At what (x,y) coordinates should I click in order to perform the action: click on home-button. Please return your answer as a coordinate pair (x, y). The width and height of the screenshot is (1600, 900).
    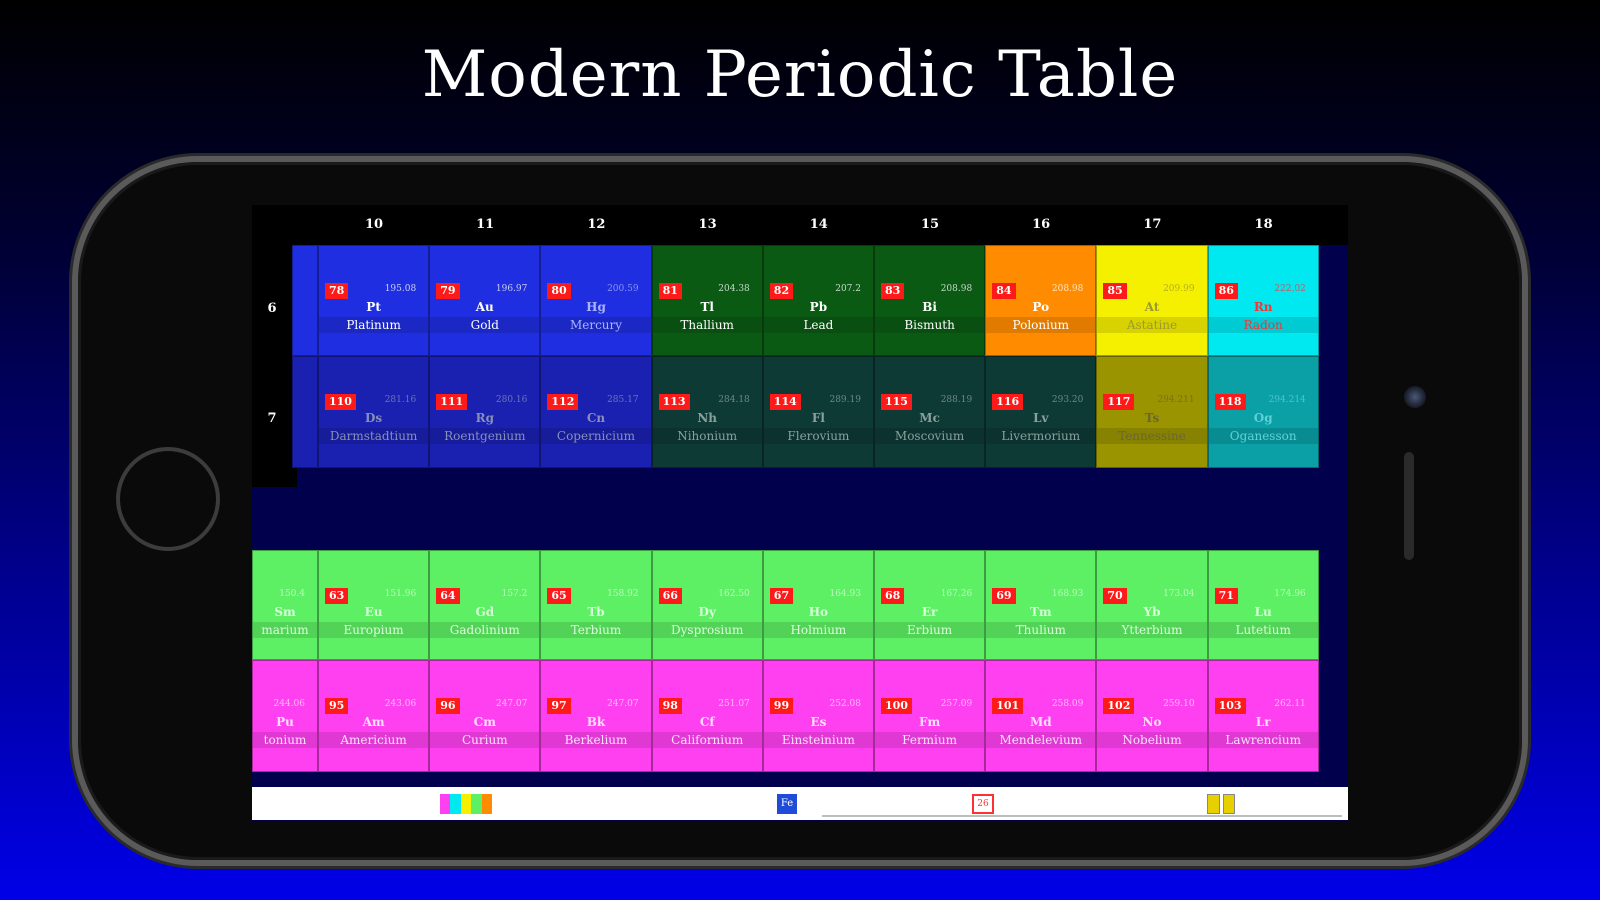
    Looking at the image, I should click on (168, 499).